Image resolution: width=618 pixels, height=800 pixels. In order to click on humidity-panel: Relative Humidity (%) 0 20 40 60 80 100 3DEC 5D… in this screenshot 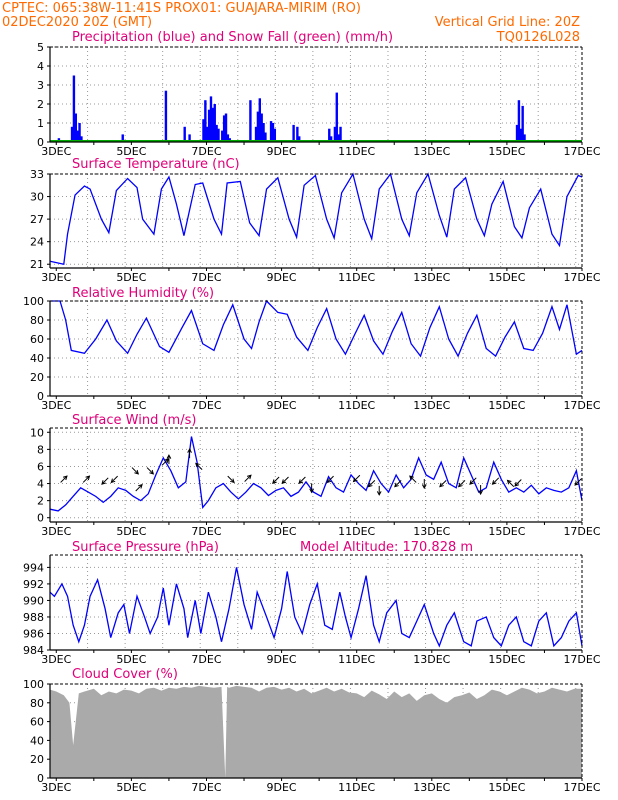, I will do `click(312, 349)`.